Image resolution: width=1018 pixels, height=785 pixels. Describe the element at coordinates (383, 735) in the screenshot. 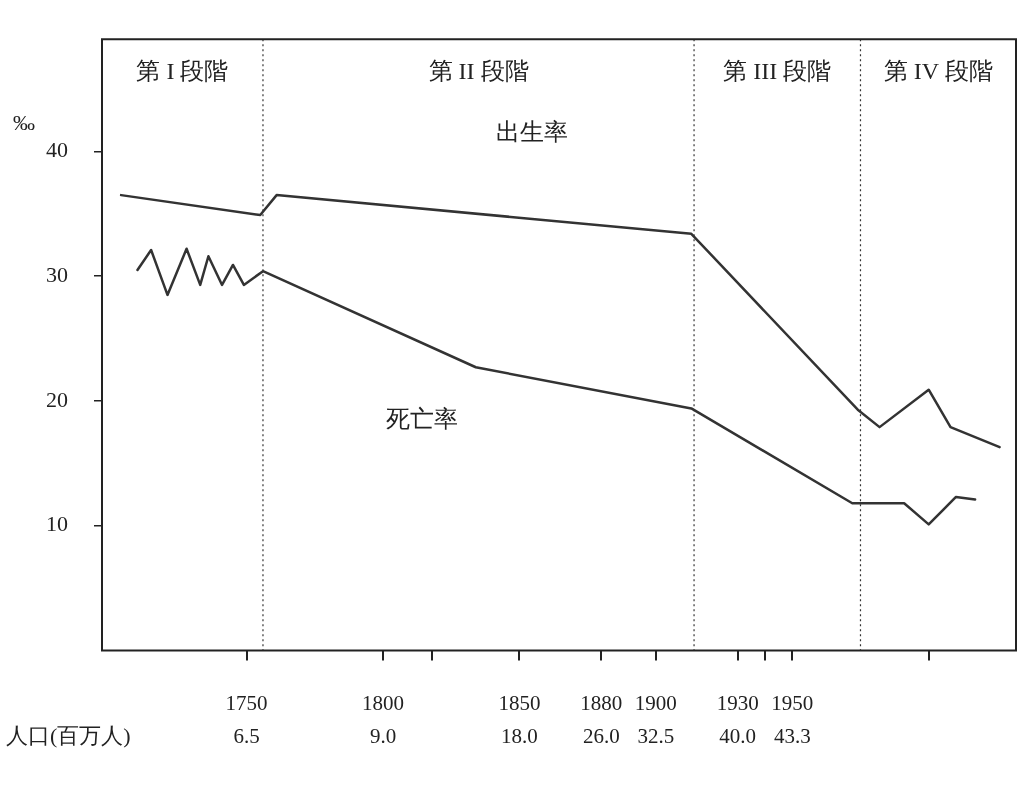

I see `text: 9.0` at that location.